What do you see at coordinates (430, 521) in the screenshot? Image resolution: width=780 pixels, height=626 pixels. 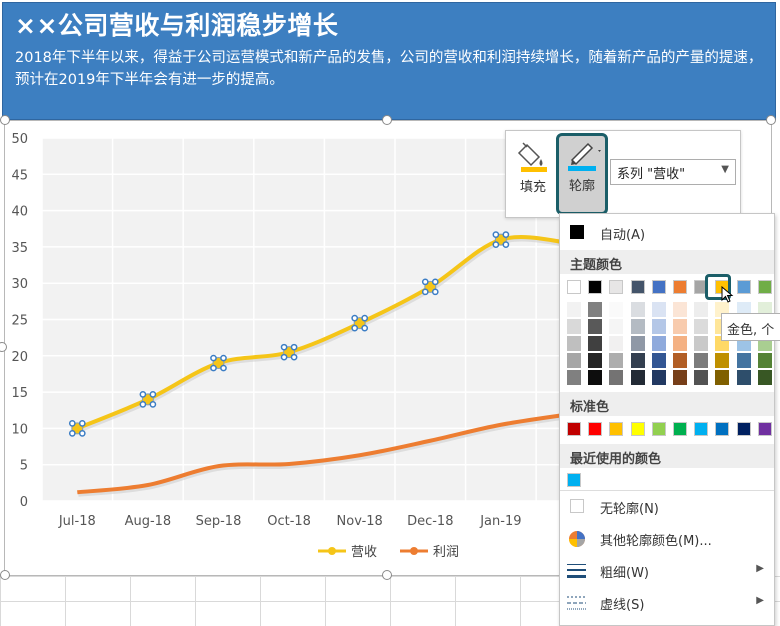 I see `x-tick-label: Dec-18` at bounding box center [430, 521].